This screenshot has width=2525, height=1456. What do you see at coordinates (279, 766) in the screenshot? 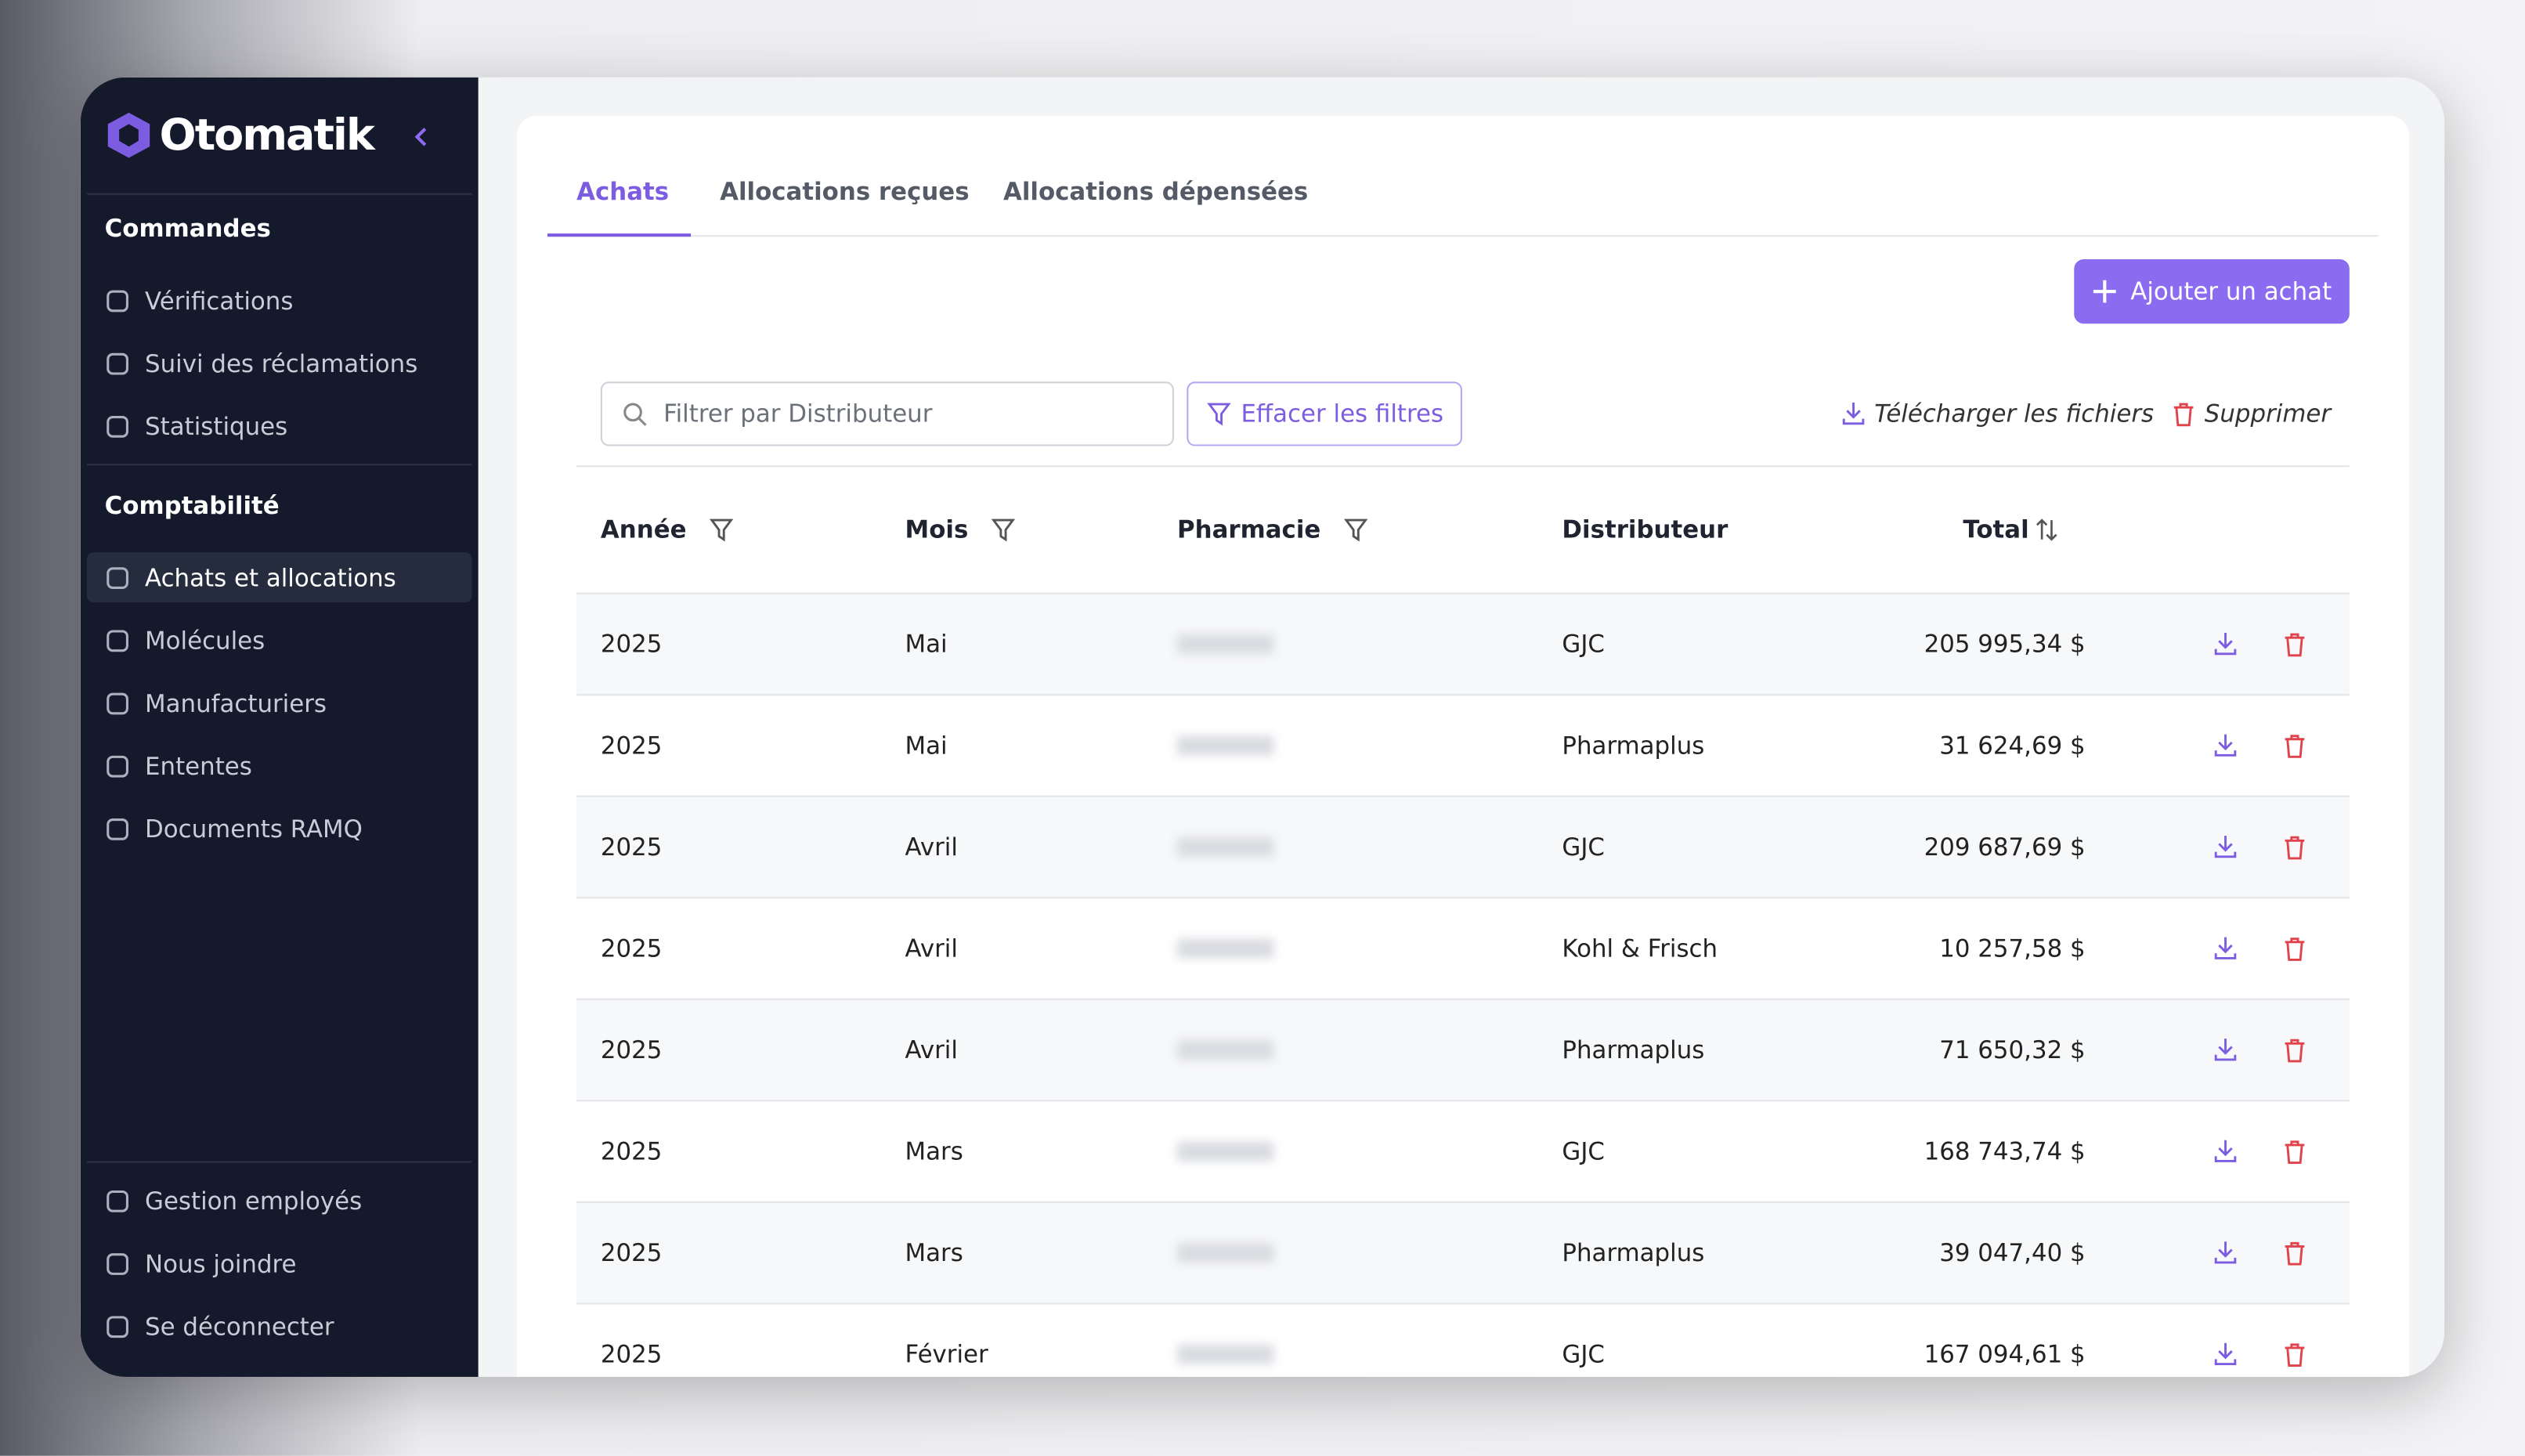
I see `nav-item: Ententes` at bounding box center [279, 766].